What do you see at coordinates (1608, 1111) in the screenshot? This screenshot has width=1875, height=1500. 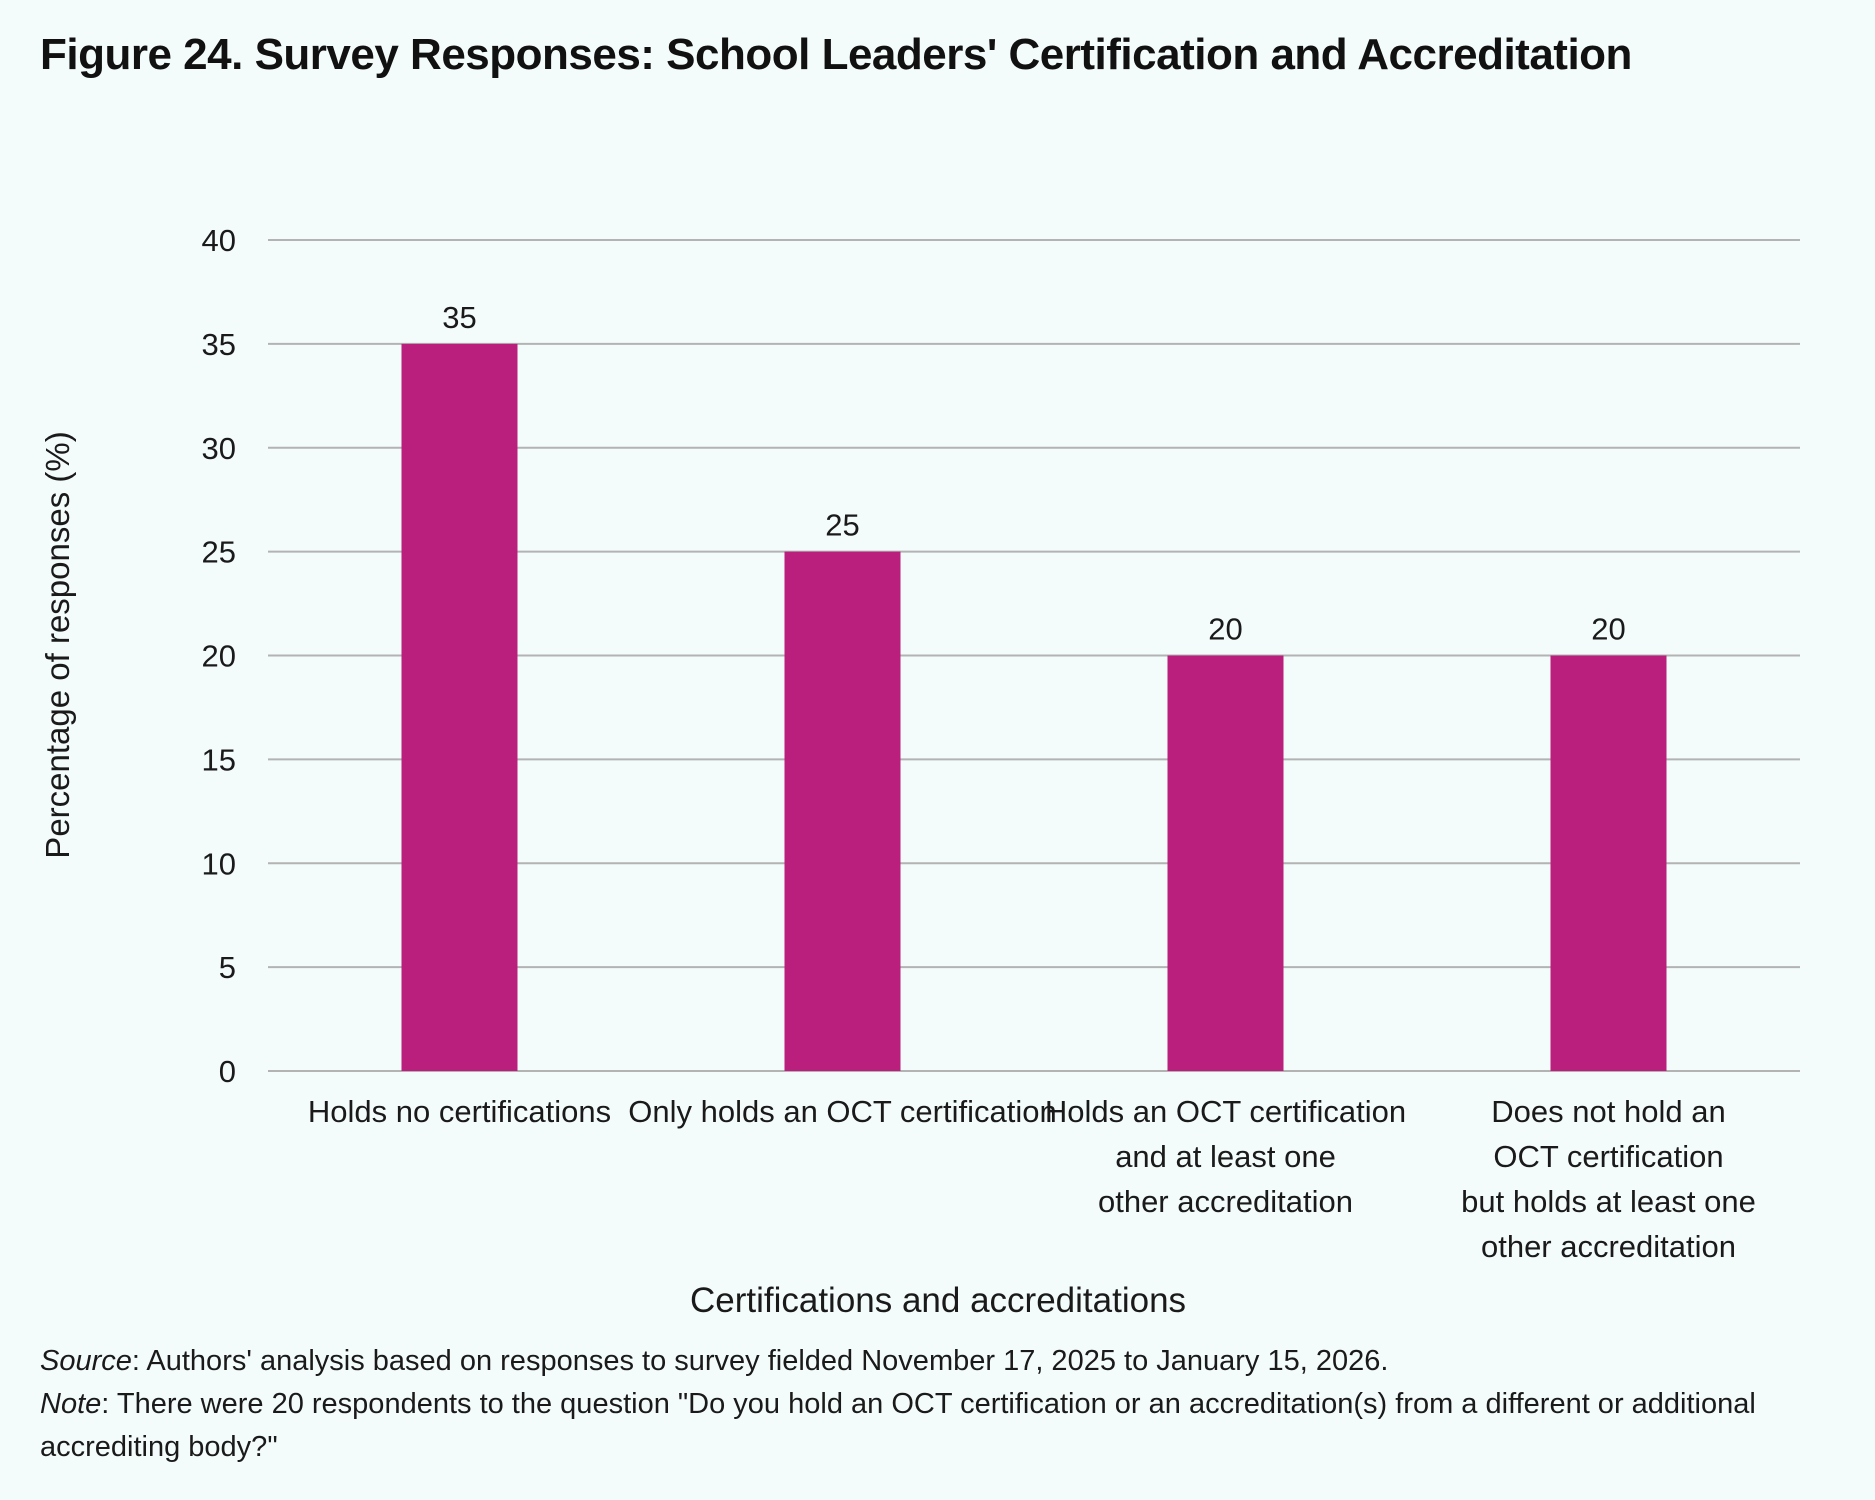 I see `x-category-label-line: Does not hold an` at bounding box center [1608, 1111].